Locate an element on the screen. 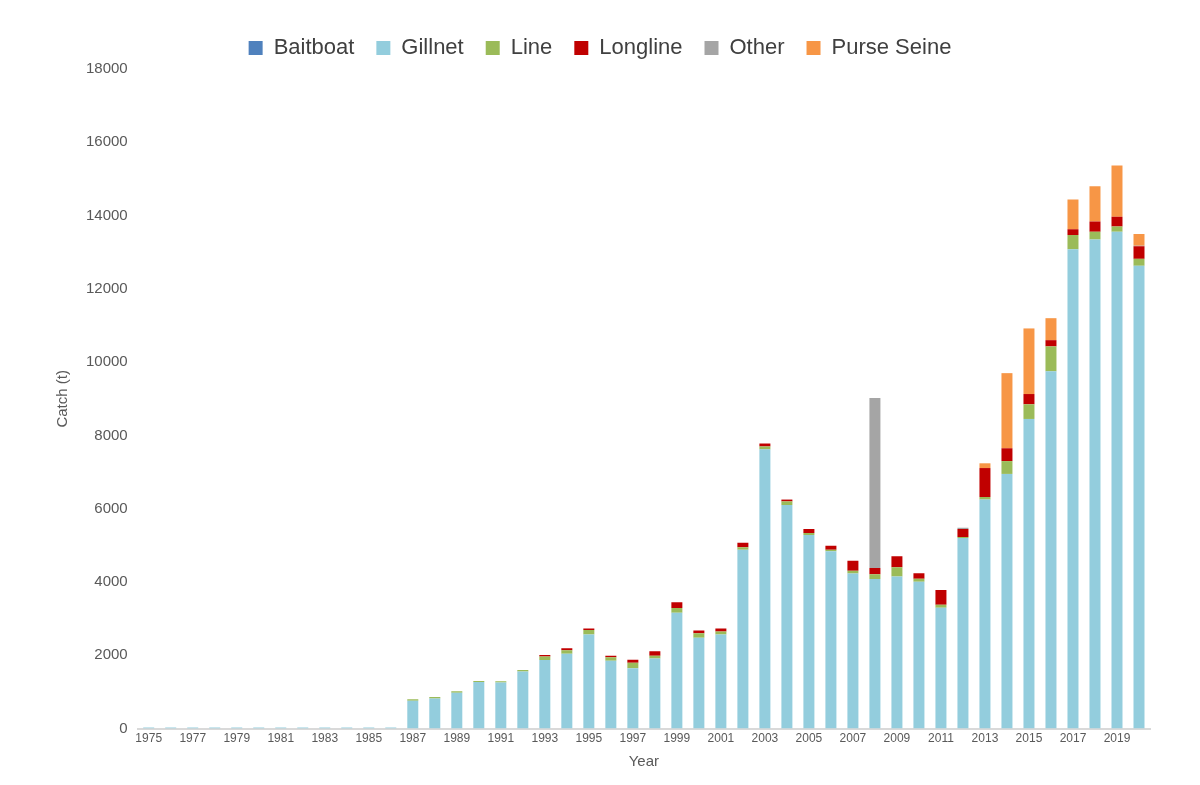 Image resolution: width=1200 pixels, height=785 pixels. x-tick-label: 1983 is located at coordinates (325, 738).